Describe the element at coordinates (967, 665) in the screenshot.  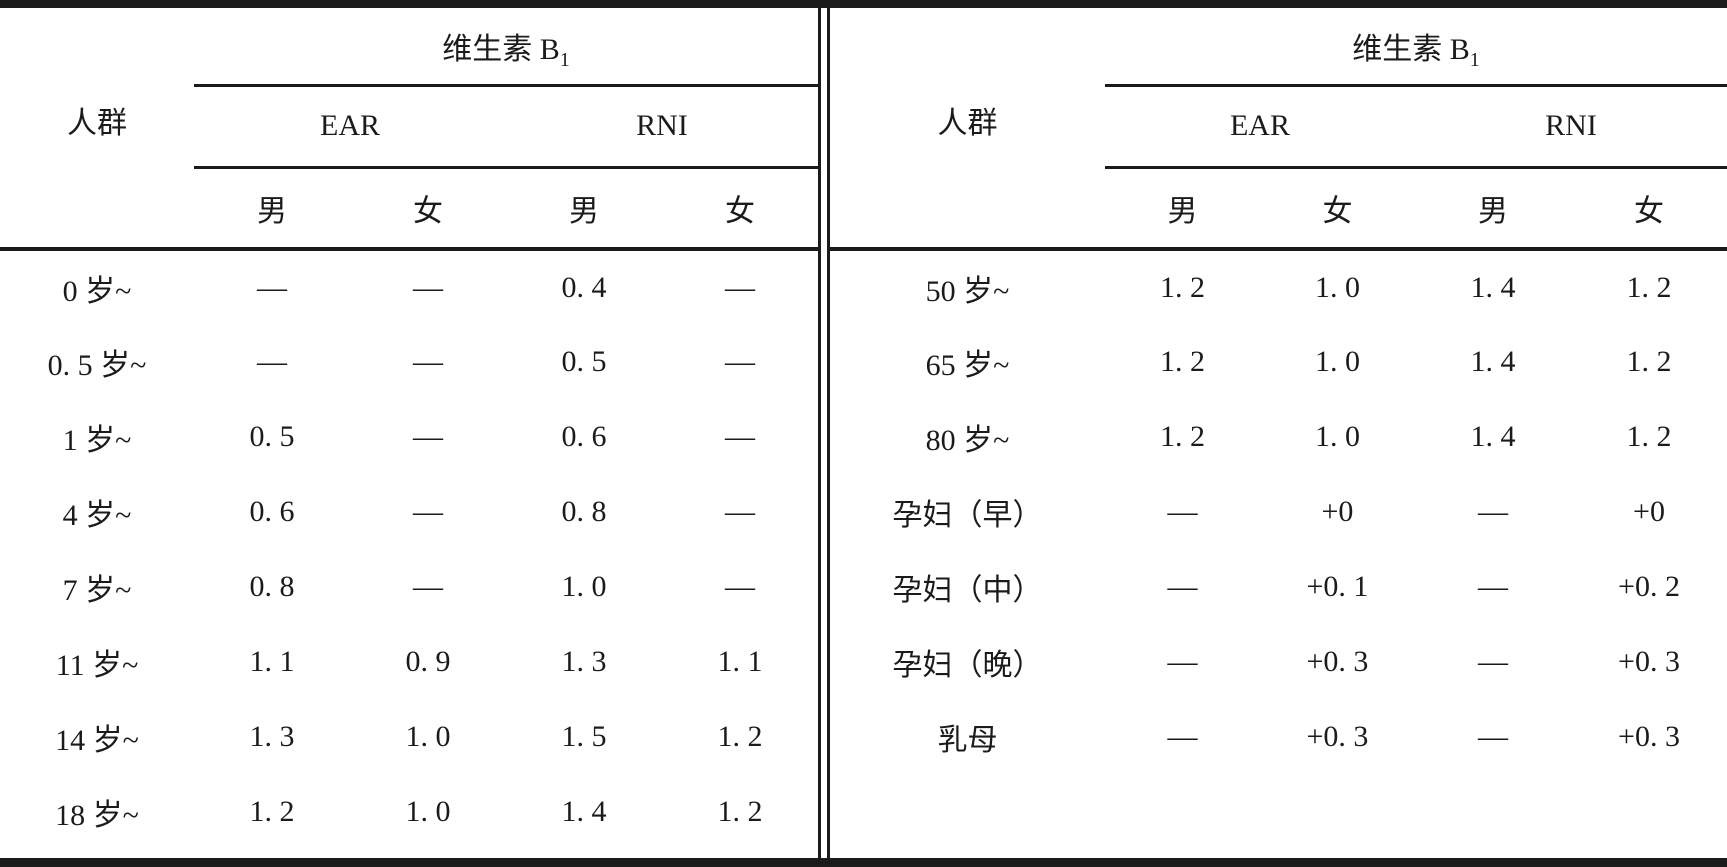
I see `population-cell: 孕妇（晚）` at that location.